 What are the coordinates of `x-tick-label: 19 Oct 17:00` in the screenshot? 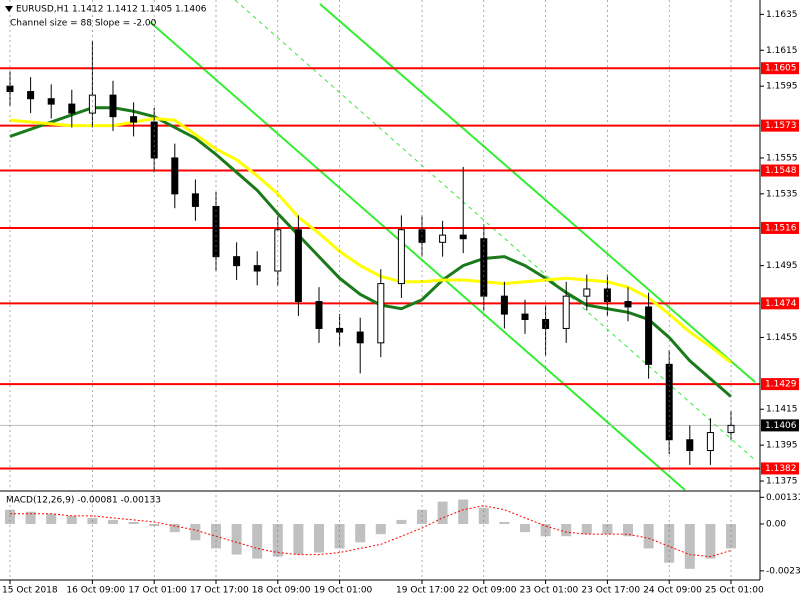 It's located at (425, 591).